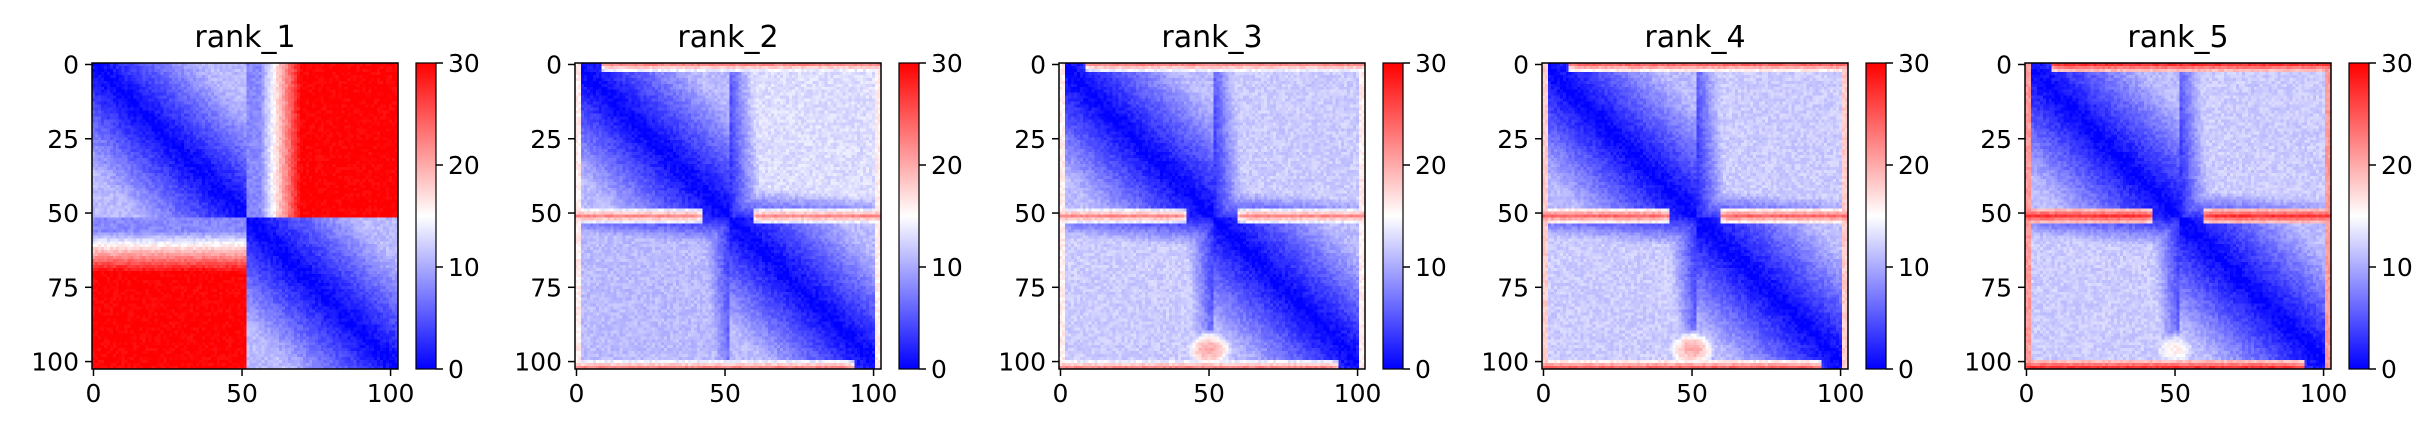  What do you see at coordinates (244, 37) in the screenshot?
I see `panel-title: rank_1` at bounding box center [244, 37].